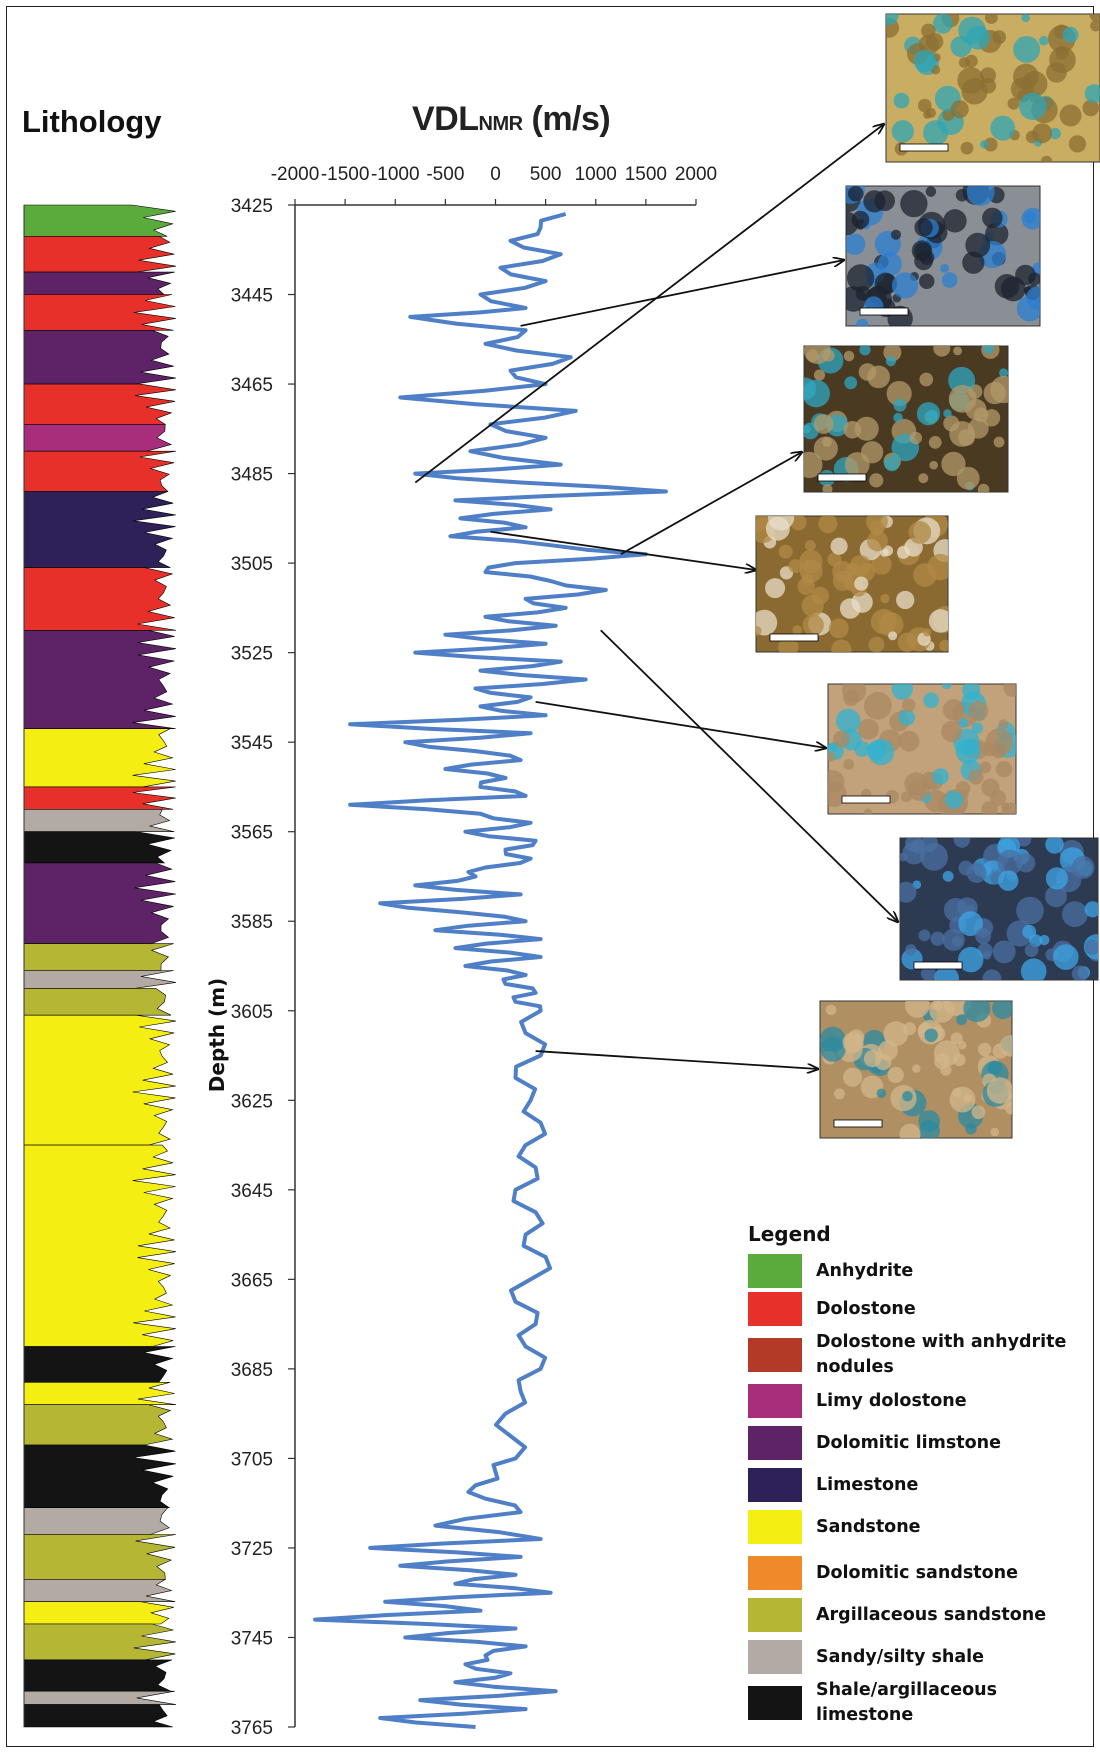 The height and width of the screenshot is (1753, 1100). Describe the element at coordinates (345, 174) in the screenshot. I see `x-tick-label: -1500` at that location.